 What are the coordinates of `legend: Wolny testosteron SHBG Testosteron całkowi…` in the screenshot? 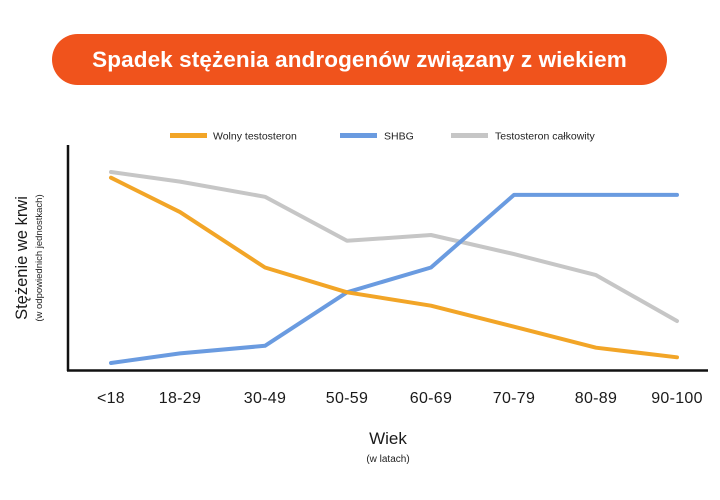 It's located at (383, 137).